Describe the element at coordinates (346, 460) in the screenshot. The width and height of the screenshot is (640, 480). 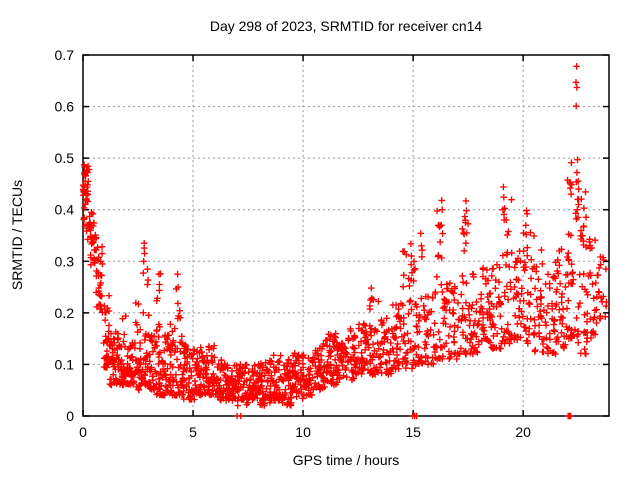
I see `x-axis-label: GPS time / hours` at that location.